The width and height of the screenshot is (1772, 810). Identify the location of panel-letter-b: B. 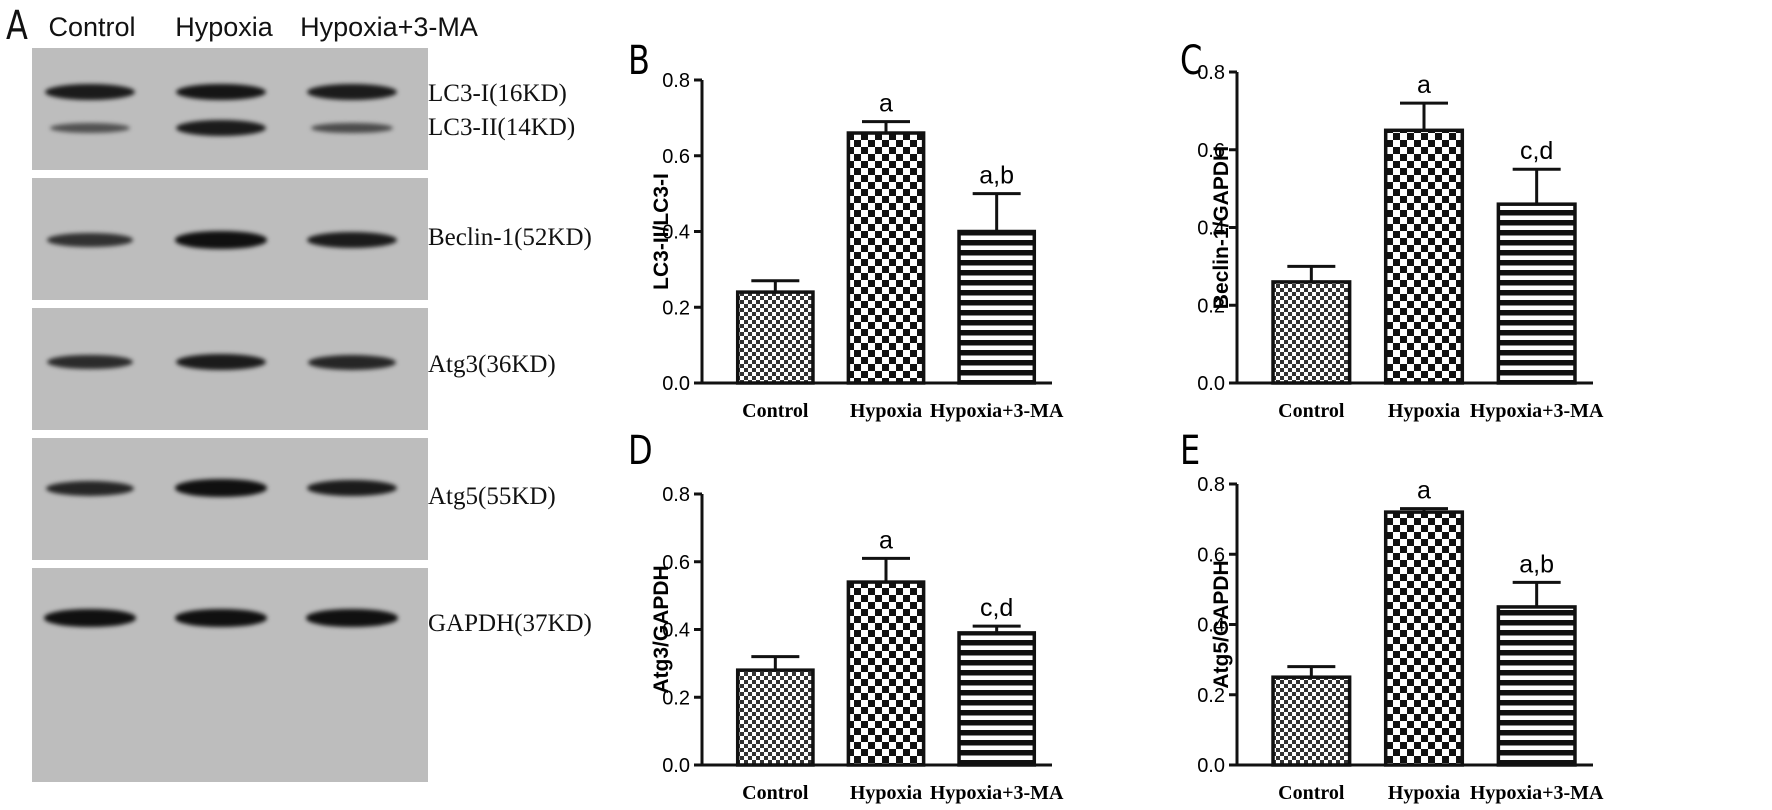
(639, 59).